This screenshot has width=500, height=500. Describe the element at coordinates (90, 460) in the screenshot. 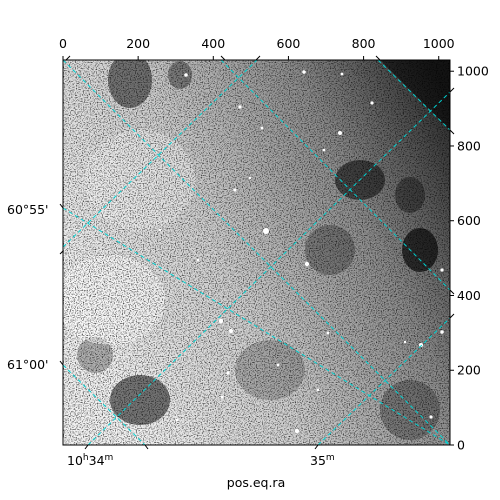

I see `ra-label-1: 10h34m` at that location.